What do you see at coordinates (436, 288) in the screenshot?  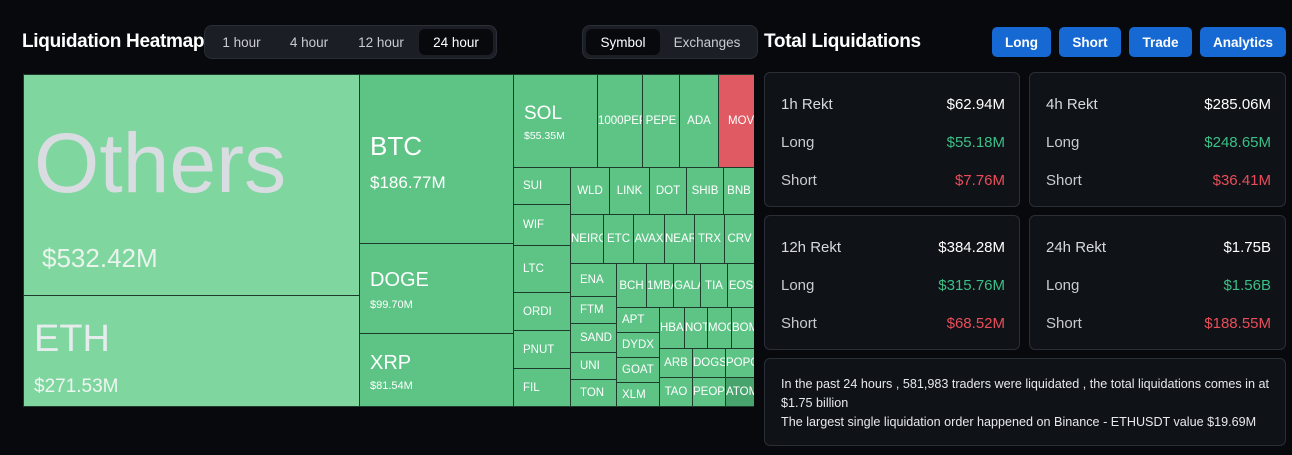 I see `heatmap-tile-doge: DOGE $99.70M` at bounding box center [436, 288].